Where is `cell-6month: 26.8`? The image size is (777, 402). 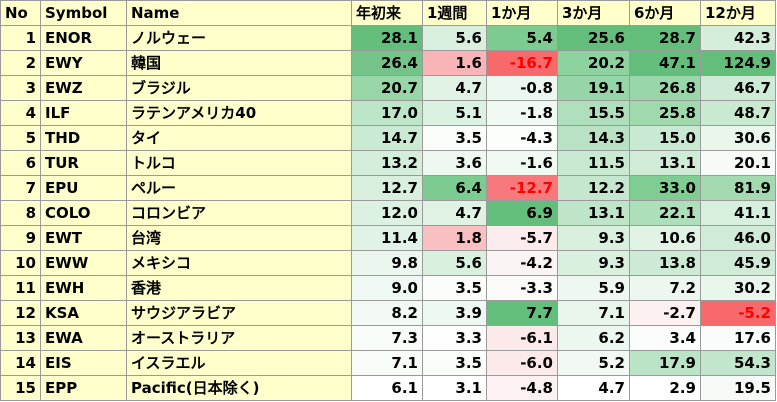 cell-6month: 26.8 is located at coordinates (665, 88).